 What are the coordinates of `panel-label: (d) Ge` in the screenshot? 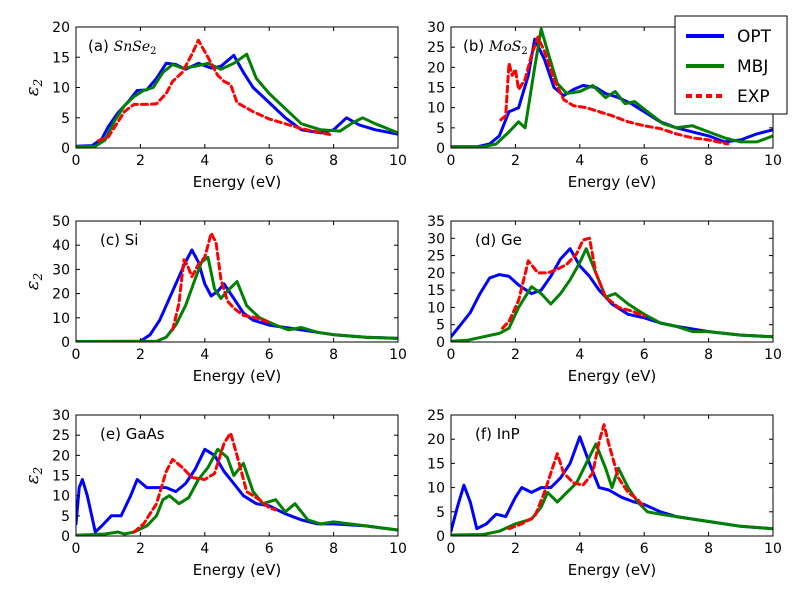 It's located at (498, 240).